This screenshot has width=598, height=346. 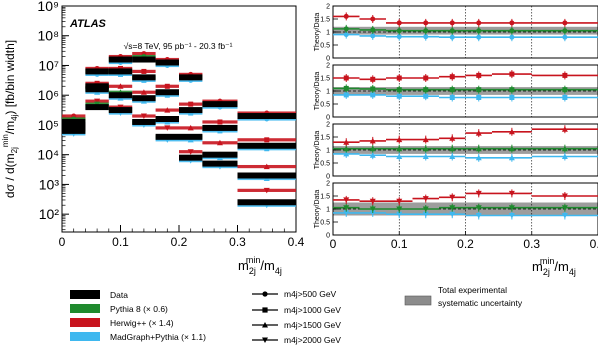 What do you see at coordinates (531, 244) in the screenshot?
I see `ratio-x-tick-label: 0.3` at bounding box center [531, 244].